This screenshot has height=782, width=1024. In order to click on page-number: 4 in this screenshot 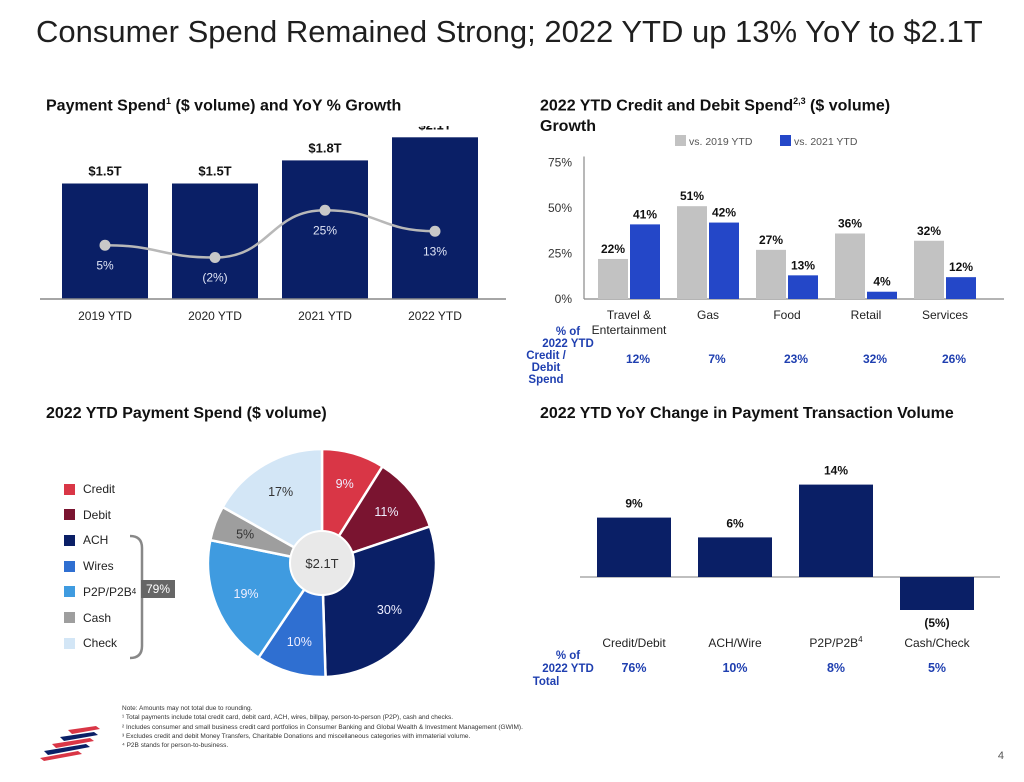, I will do `click(1000, 756)`.